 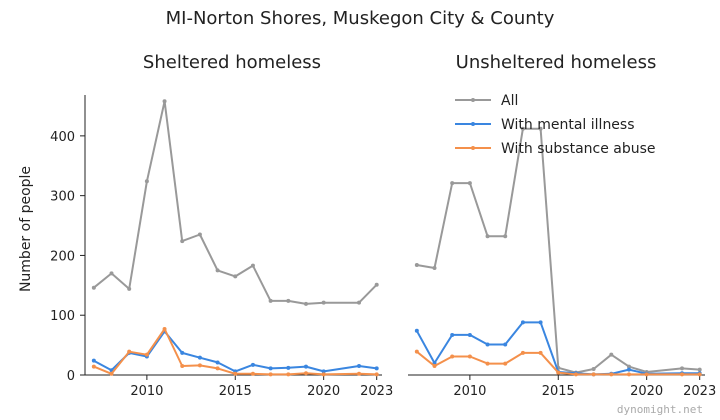 I want to click on panel-unsheltered-homeless-series-with-substance-abuse-point-2008, so click(x=434, y=366).